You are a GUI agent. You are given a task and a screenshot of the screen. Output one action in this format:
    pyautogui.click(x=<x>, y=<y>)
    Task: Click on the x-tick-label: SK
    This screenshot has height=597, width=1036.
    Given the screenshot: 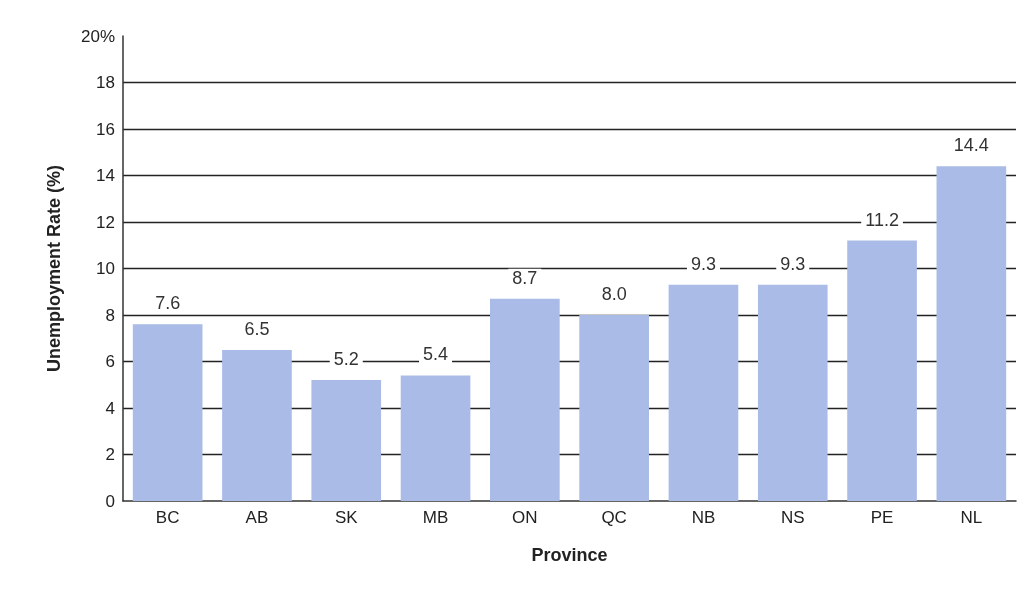 What is the action you would take?
    pyautogui.click(x=346, y=517)
    